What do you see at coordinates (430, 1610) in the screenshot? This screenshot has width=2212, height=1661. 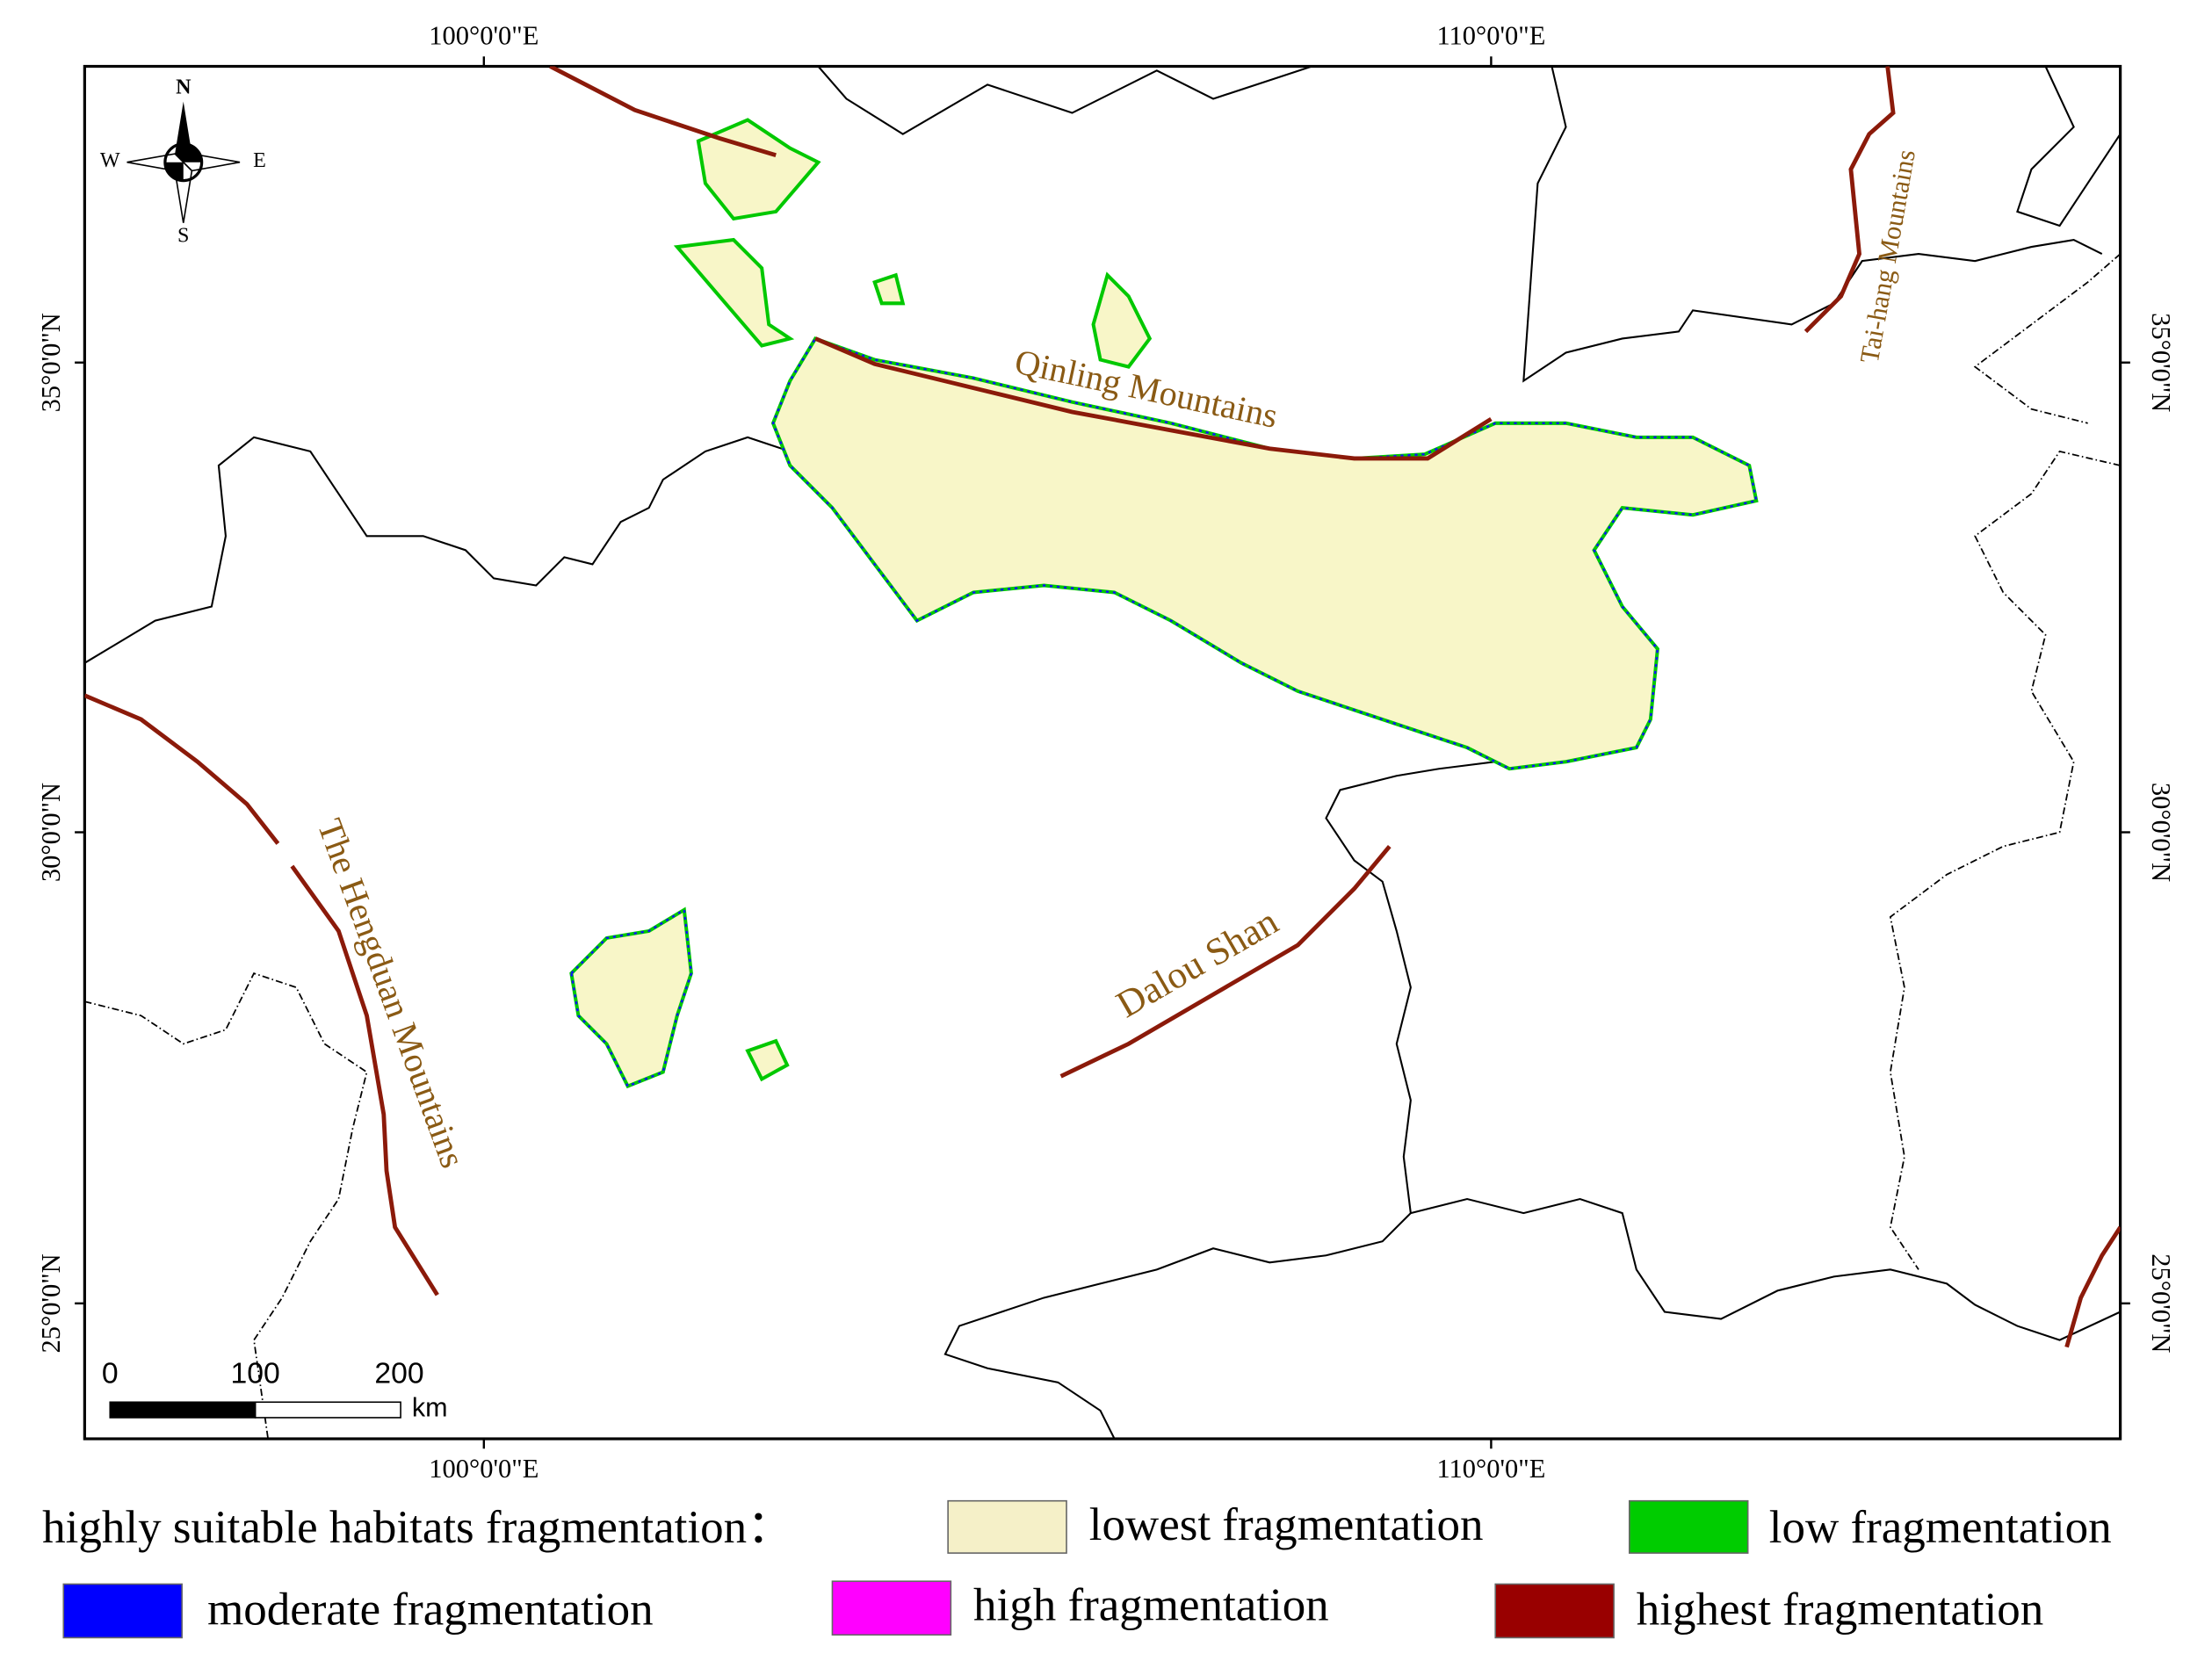 I see `legend-label: moderate fragmentation` at bounding box center [430, 1610].